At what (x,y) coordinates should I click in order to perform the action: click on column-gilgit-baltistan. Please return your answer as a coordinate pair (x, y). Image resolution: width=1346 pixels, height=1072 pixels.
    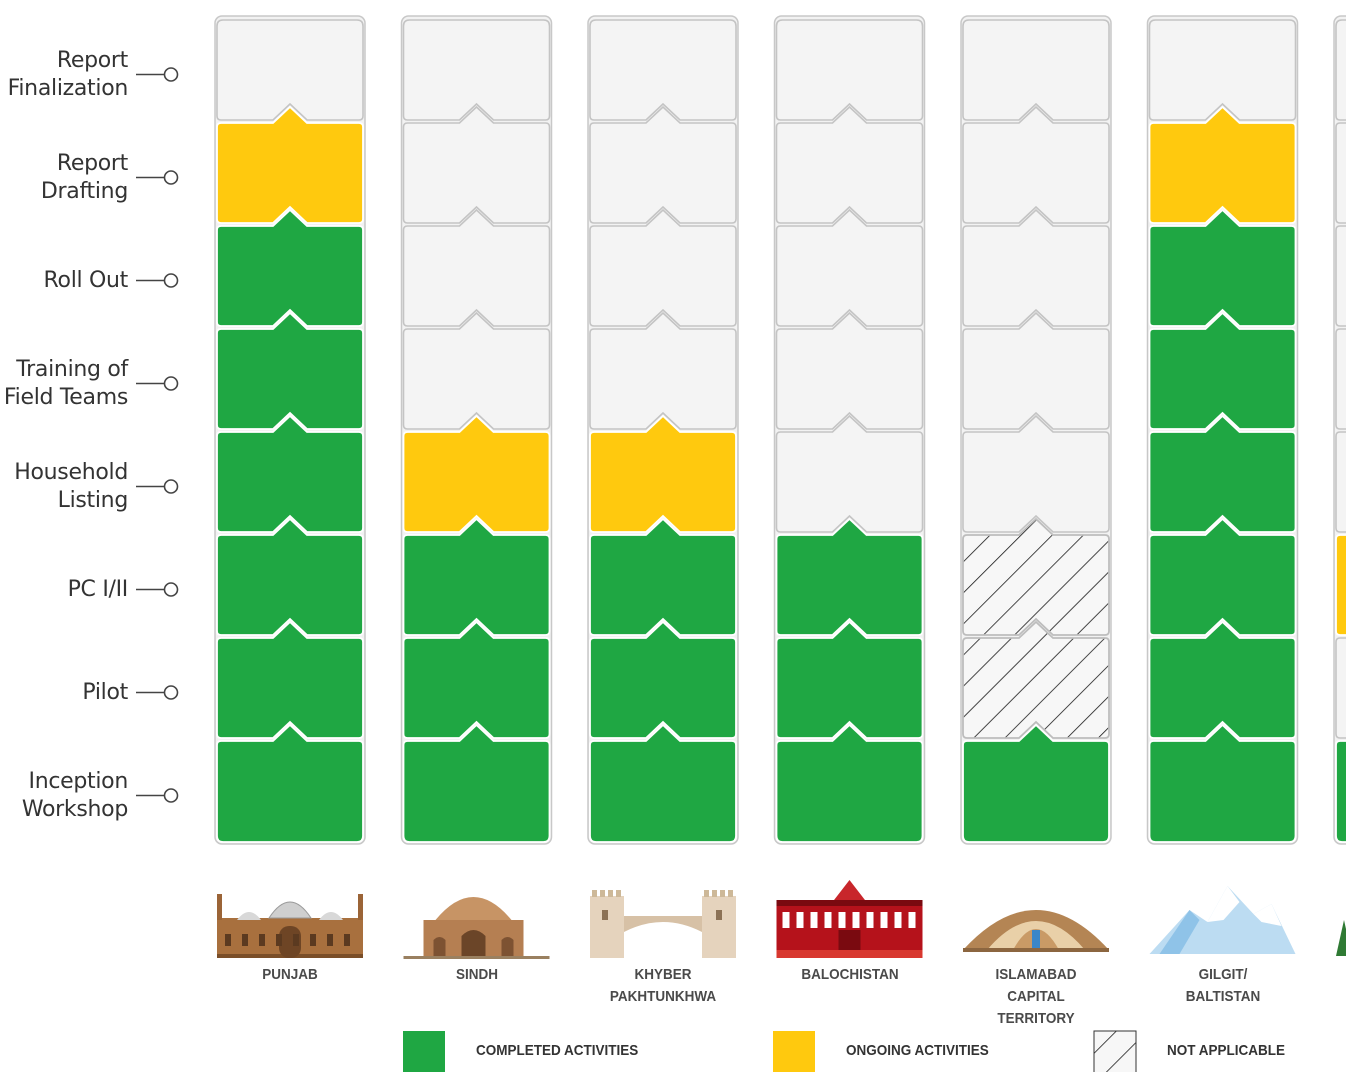
    Looking at the image, I should click on (1222, 430).